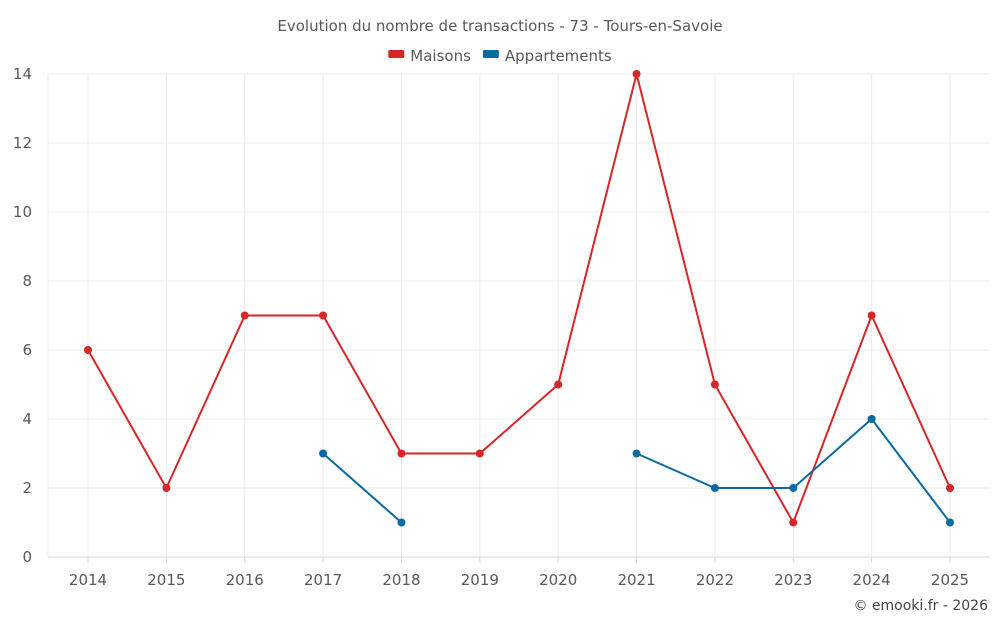  Describe the element at coordinates (636, 580) in the screenshot. I see `x-tick-label: 2021` at that location.